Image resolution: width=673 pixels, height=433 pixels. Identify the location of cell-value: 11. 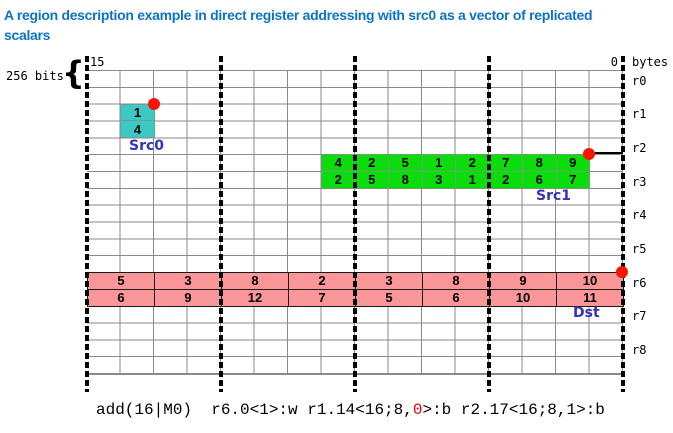
(590, 297).